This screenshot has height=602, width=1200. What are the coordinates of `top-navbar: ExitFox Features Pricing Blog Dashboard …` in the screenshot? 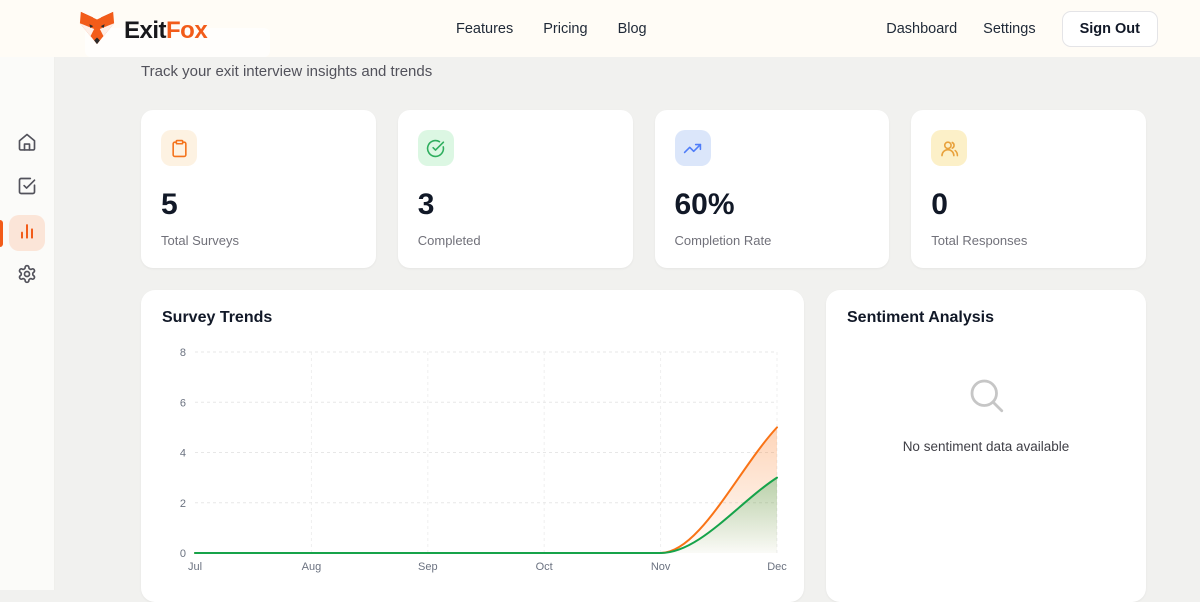 It's located at (600, 28).